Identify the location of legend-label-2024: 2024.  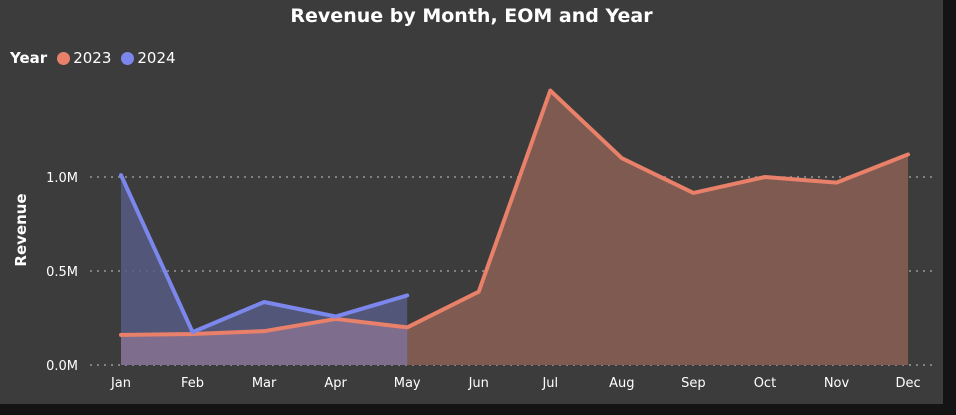
(156, 58).